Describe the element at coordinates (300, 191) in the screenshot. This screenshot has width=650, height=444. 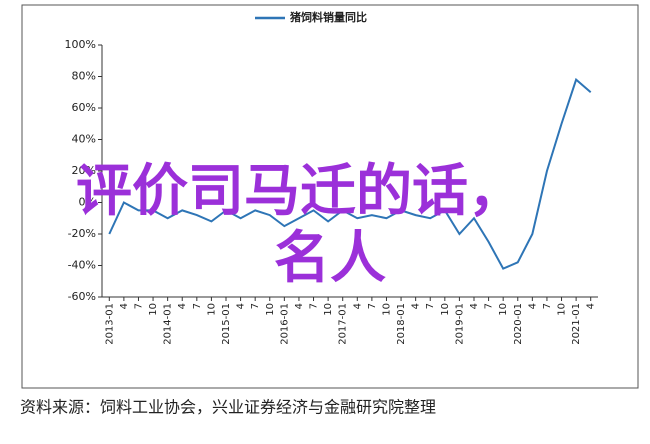
I see `overlay-text: 评价司马迁的话，` at that location.